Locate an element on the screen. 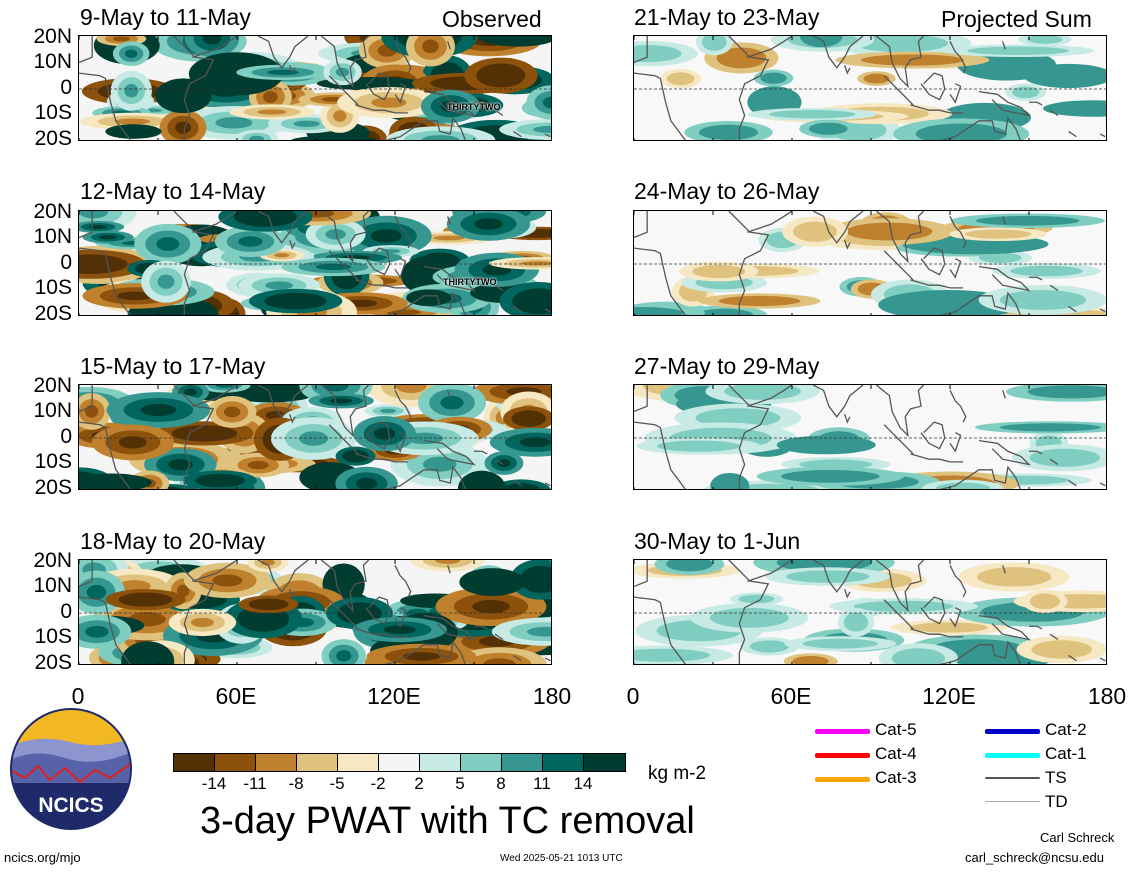 The height and width of the screenshot is (872, 1135). lat-label-20n-row3: 20N is located at coordinates (52, 385).